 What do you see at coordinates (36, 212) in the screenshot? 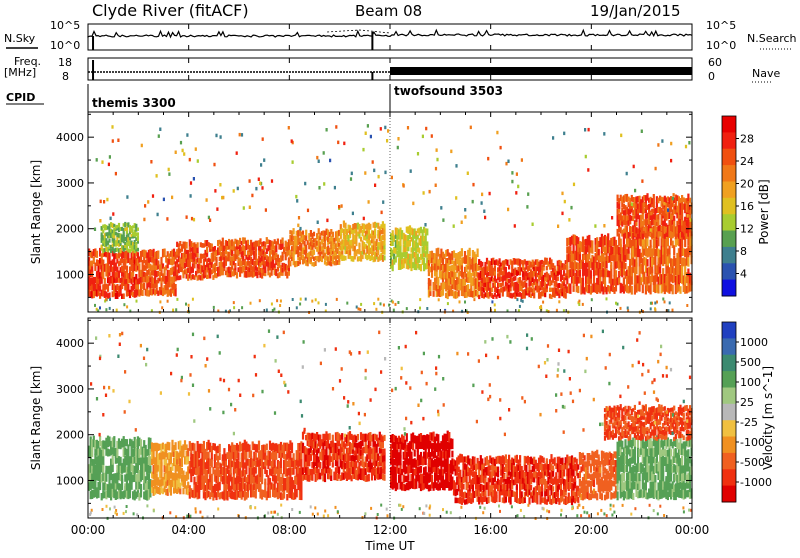
I see `power-ylabel: Slant Range [km]` at bounding box center [36, 212].